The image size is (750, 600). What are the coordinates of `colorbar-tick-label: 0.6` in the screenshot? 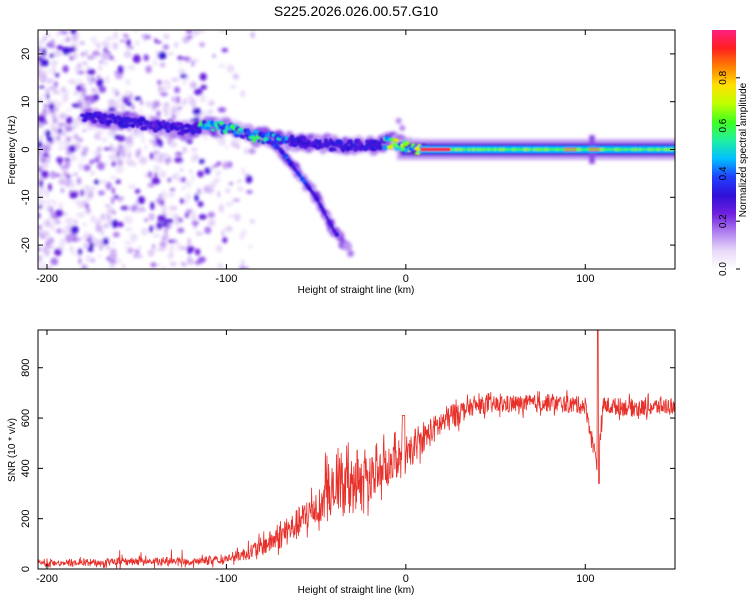 It's located at (723, 125).